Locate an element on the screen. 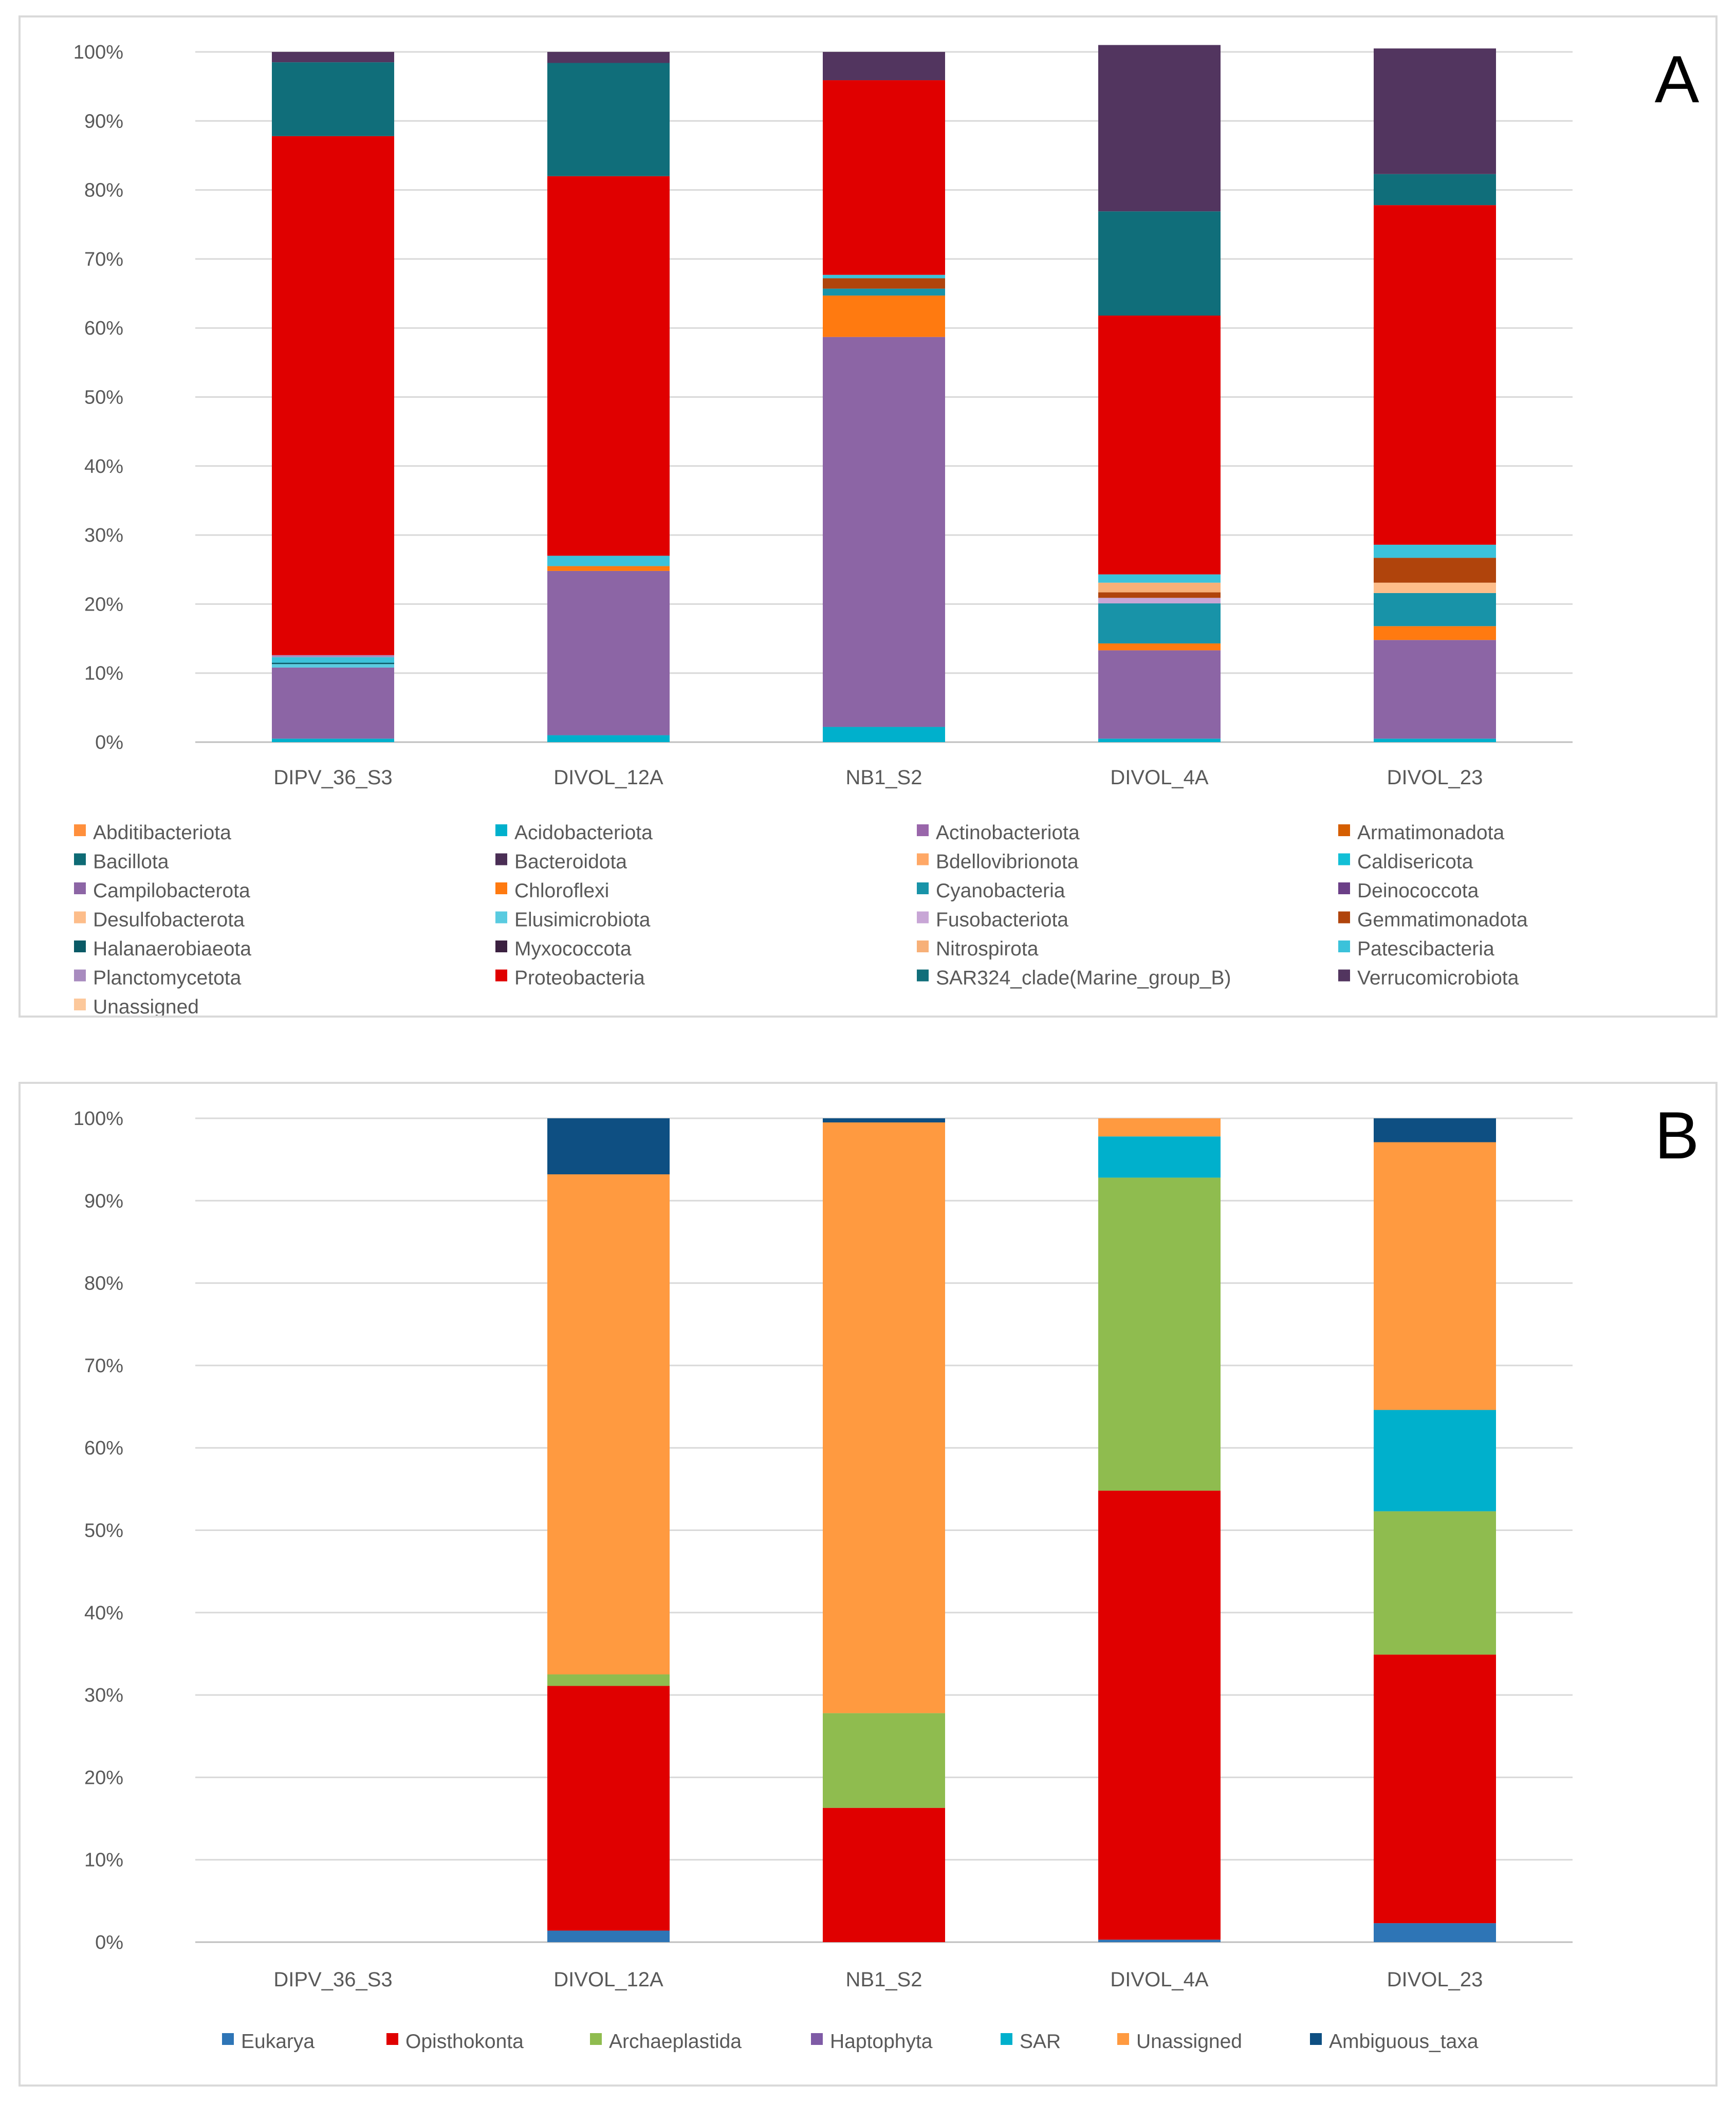  panel-label: A is located at coordinates (1677, 79).